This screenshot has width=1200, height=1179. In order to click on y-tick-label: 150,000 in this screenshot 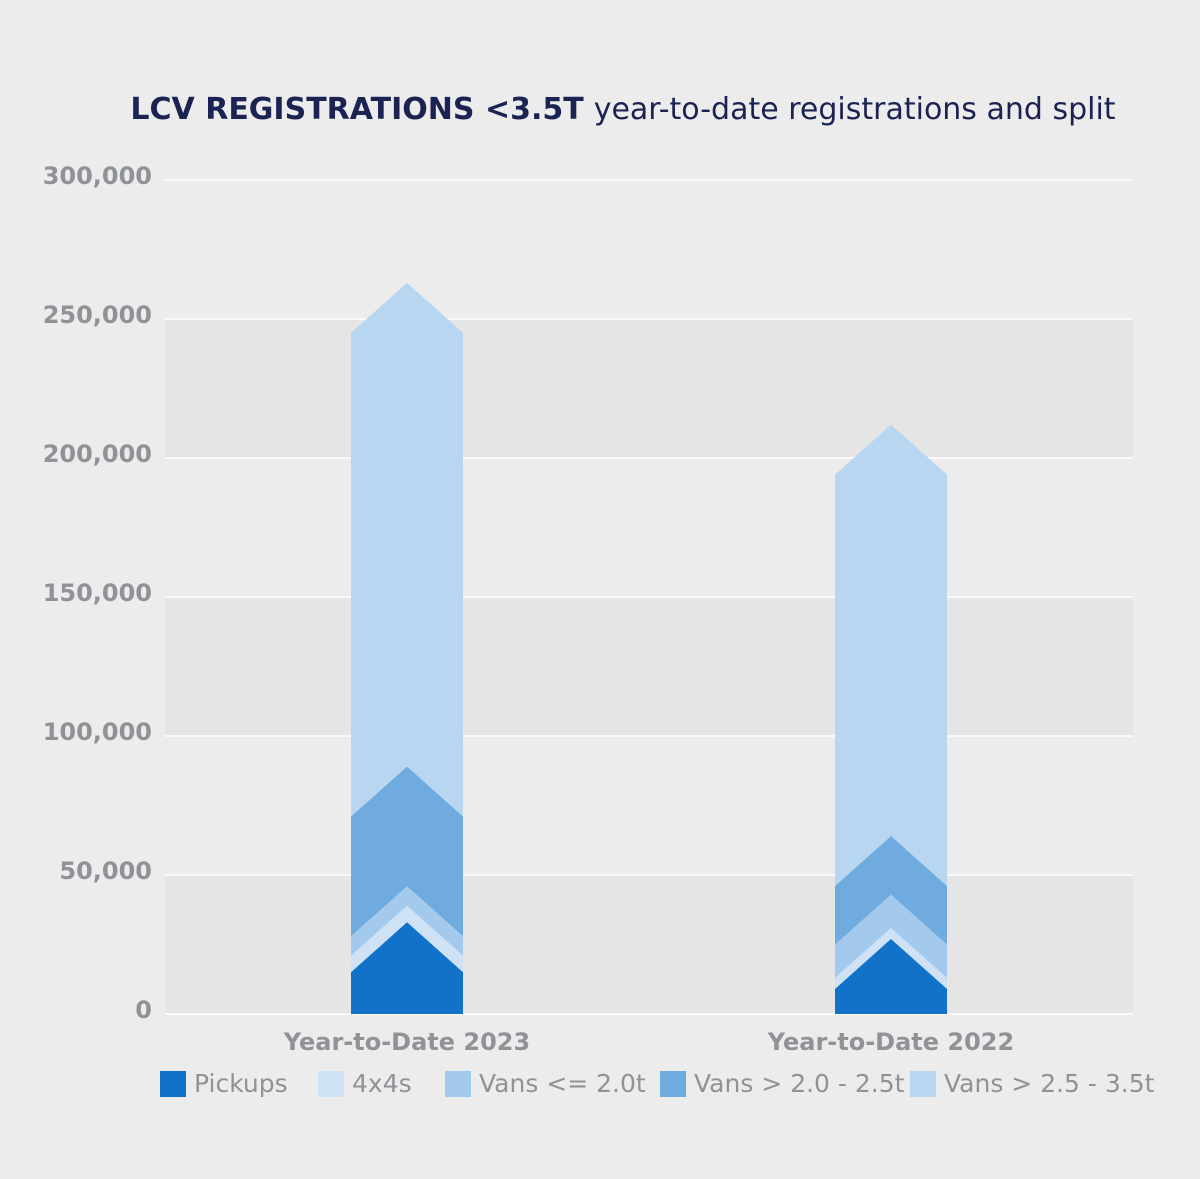, I will do `click(97, 593)`.